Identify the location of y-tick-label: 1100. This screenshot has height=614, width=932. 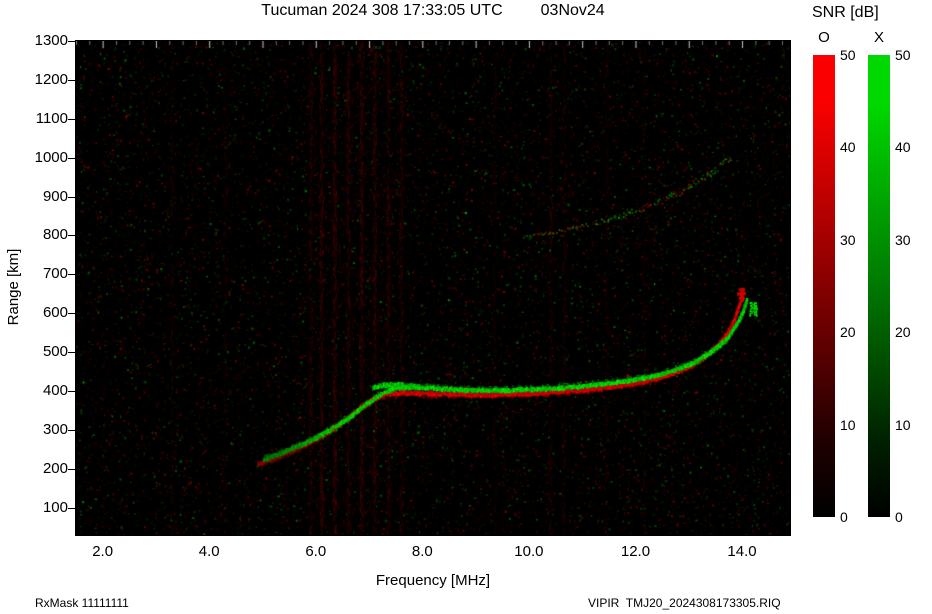
(51, 118).